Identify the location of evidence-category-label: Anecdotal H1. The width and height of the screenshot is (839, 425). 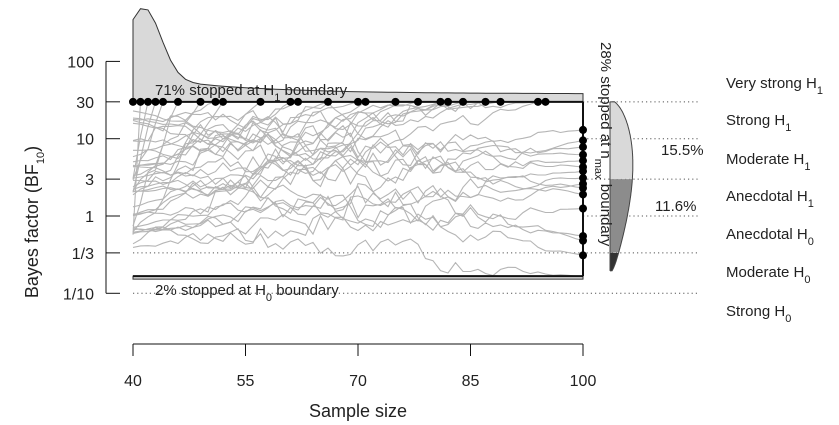
(770, 199).